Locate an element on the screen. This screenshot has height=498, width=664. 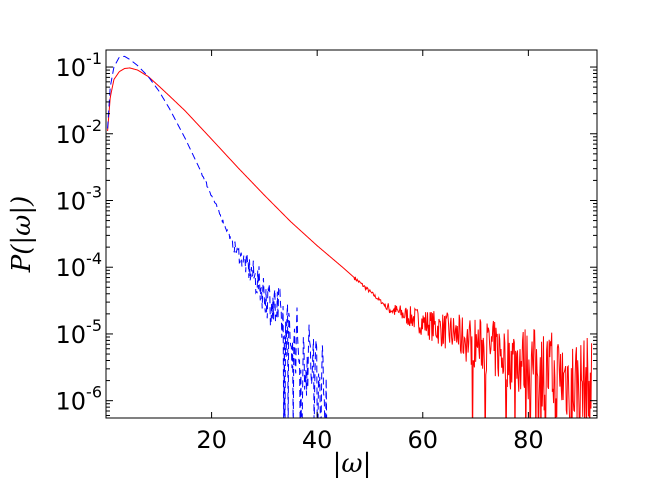
y-tick-label: 10⁻⁵ is located at coordinates (79, 332).